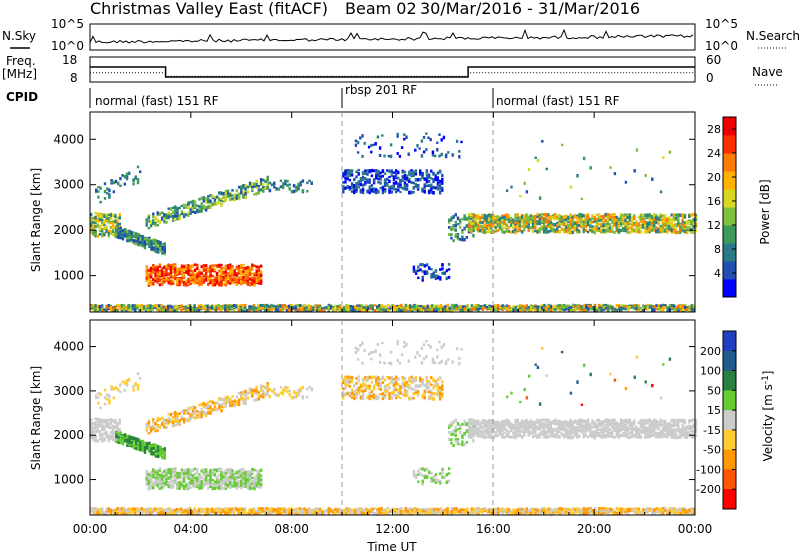 The width and height of the screenshot is (800, 554). I want to click on nsky-series-line, so click(391, 36).